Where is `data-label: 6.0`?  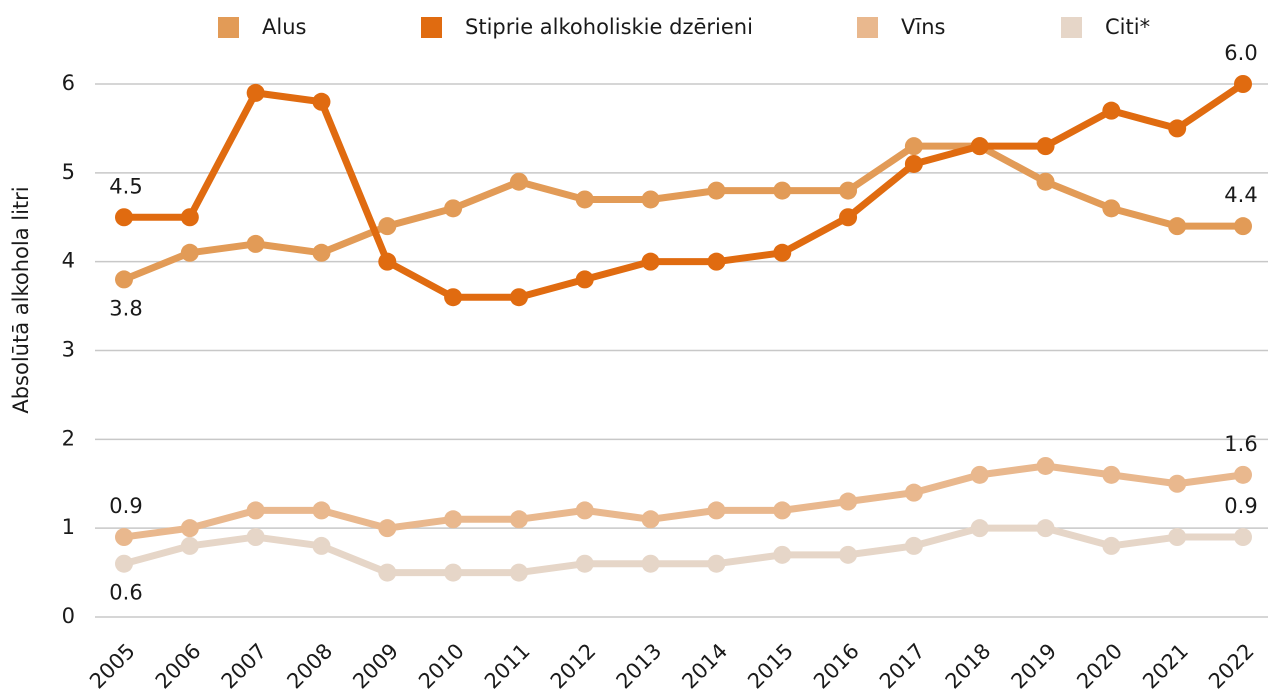
data-label: 6.0 is located at coordinates (1240, 53).